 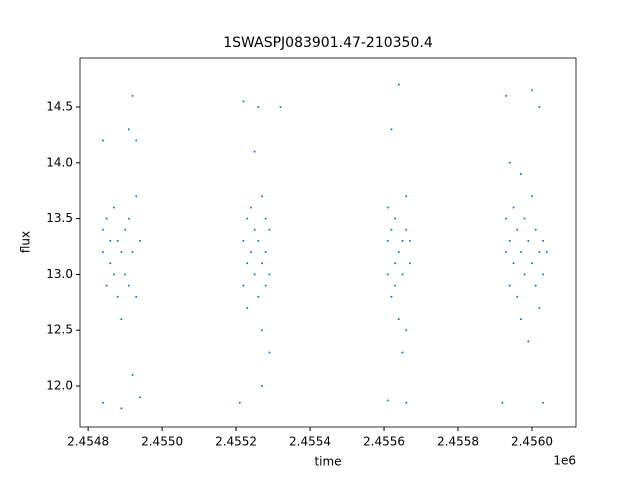 I want to click on x-tick-label: 2.4552, so click(x=236, y=442).